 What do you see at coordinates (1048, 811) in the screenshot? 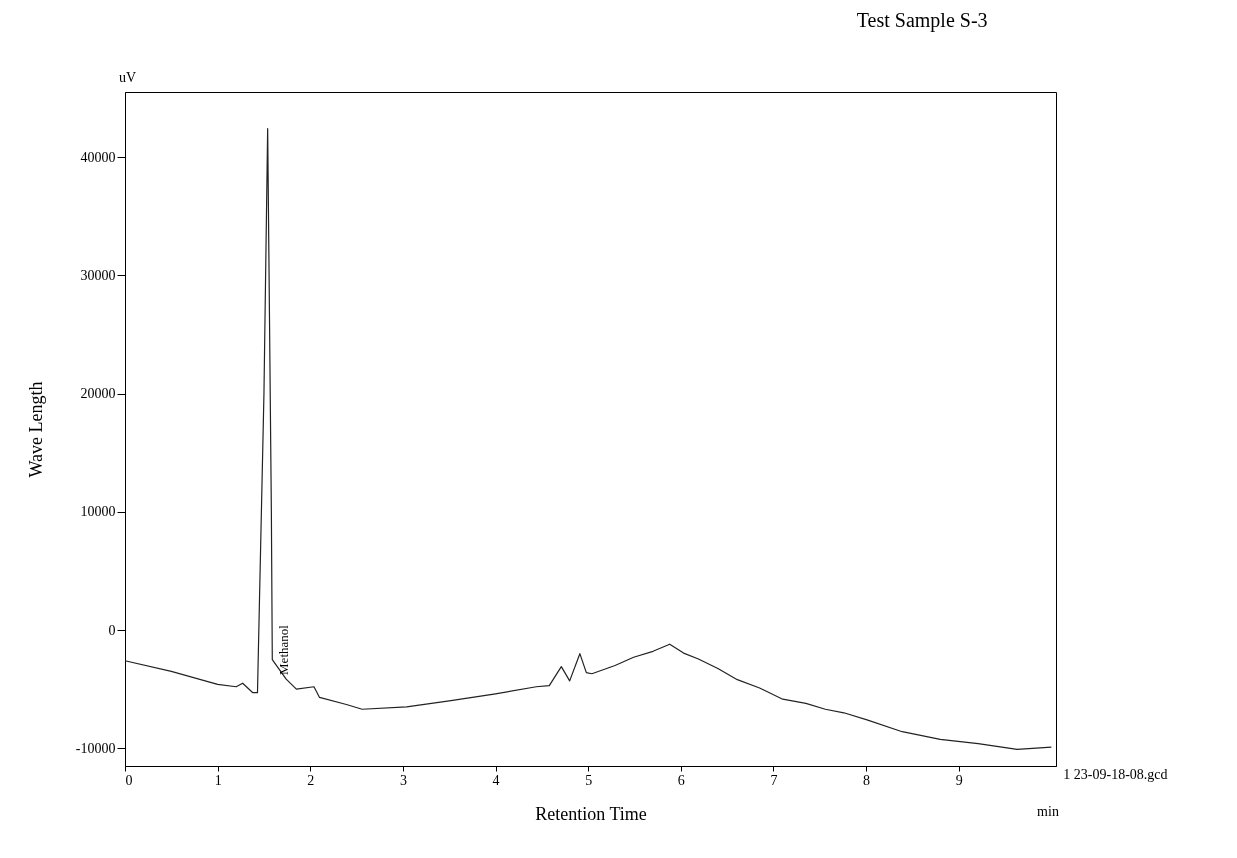
I see `text: min` at bounding box center [1048, 811].